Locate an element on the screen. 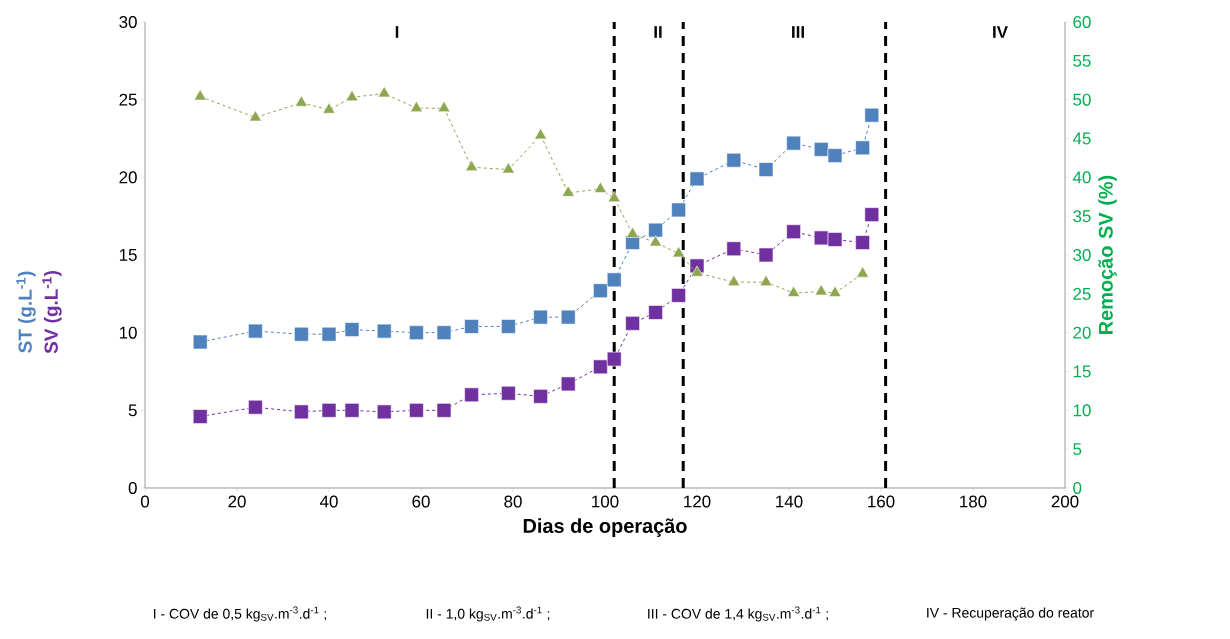 The image size is (1230, 639). x-tick-label: 180 is located at coordinates (973, 501).